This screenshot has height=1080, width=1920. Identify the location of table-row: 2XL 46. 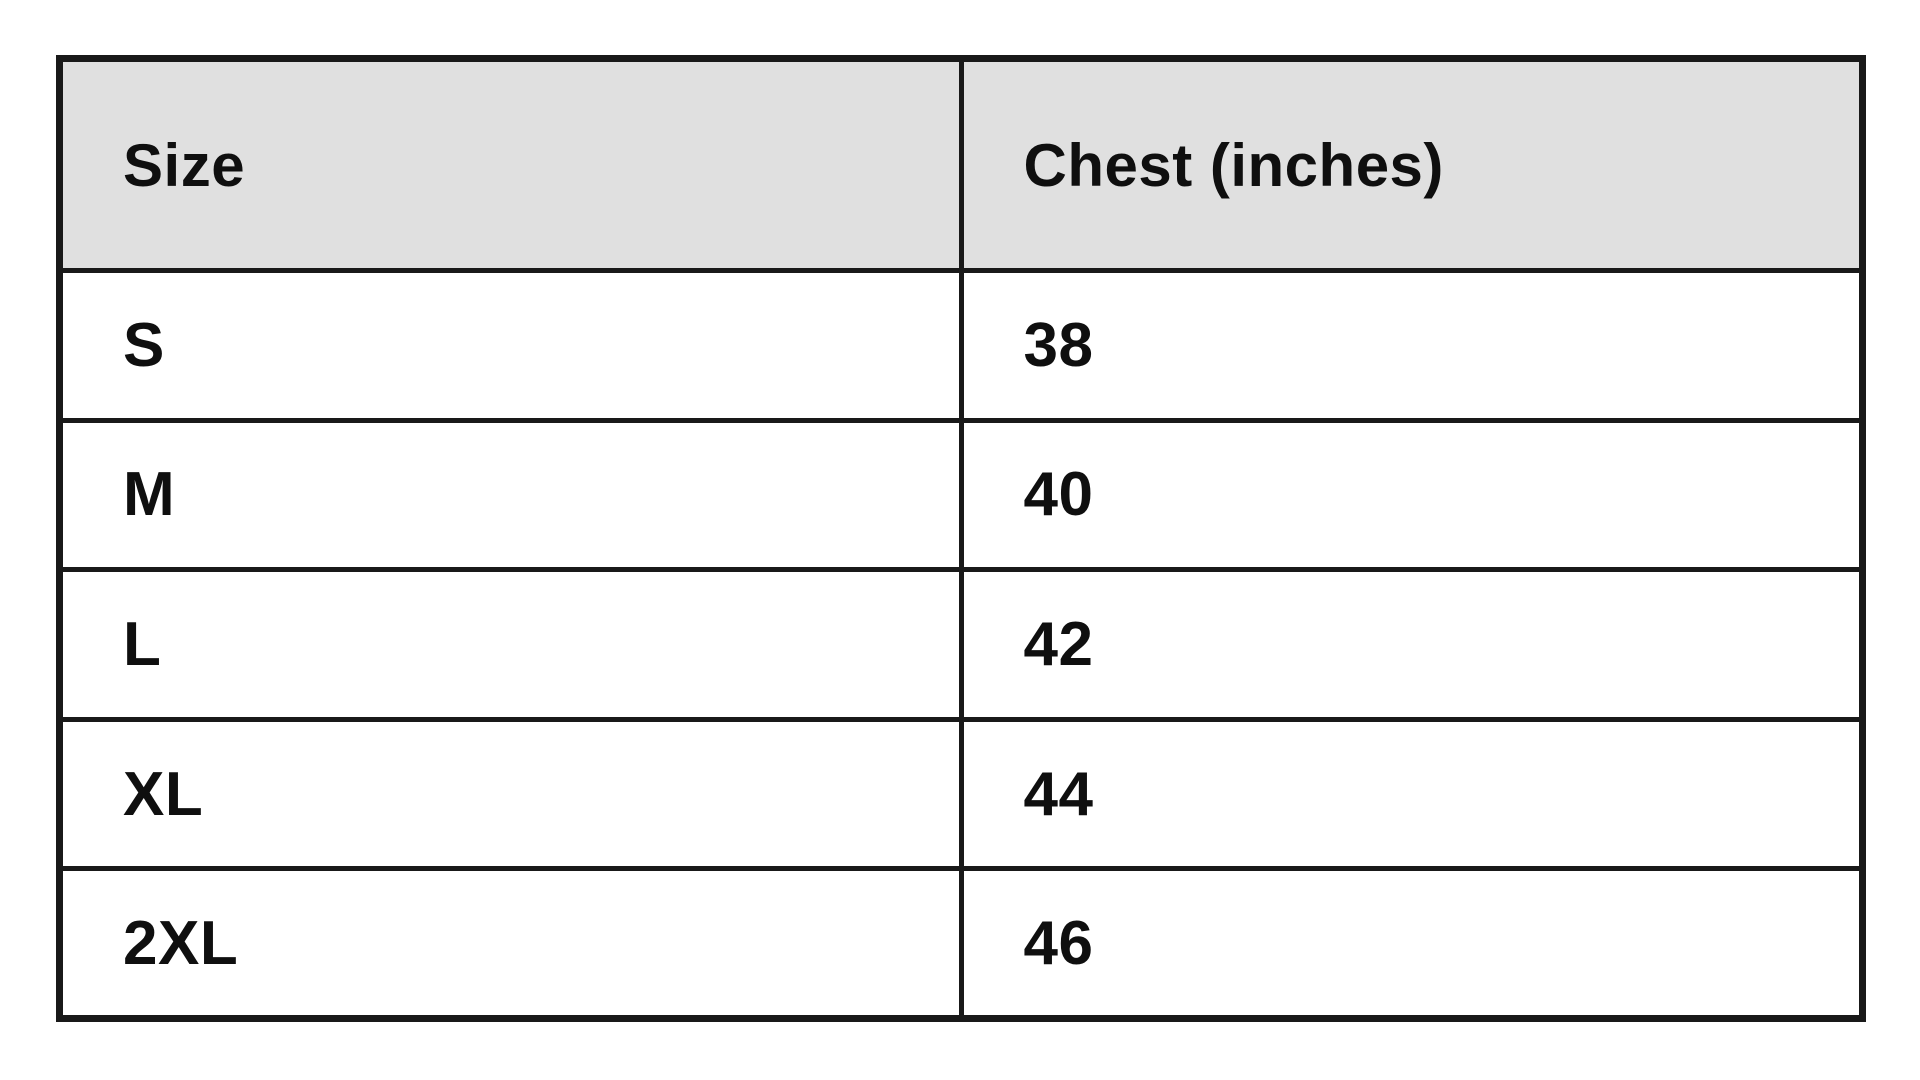
(961, 943).